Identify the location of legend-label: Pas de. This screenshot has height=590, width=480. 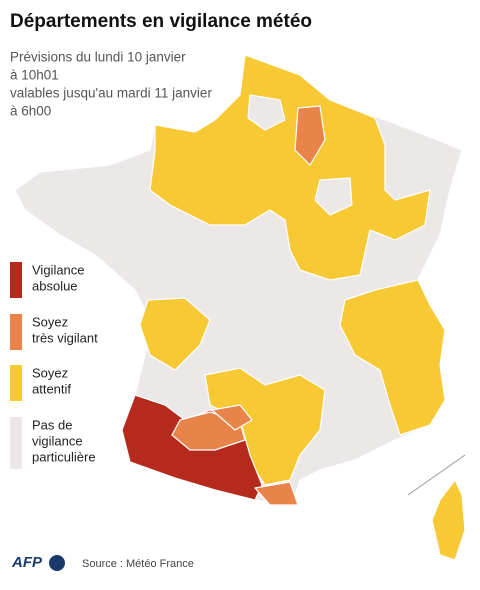
(52, 424).